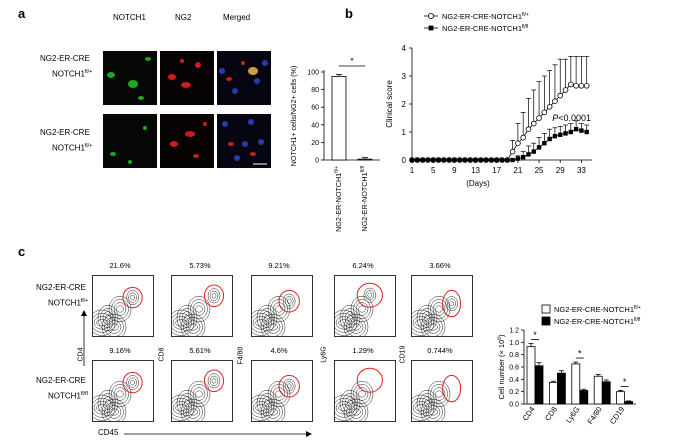  Describe the element at coordinates (440, 265) in the screenshot. I see `pct-cd19-row1: 3.66%` at that location.